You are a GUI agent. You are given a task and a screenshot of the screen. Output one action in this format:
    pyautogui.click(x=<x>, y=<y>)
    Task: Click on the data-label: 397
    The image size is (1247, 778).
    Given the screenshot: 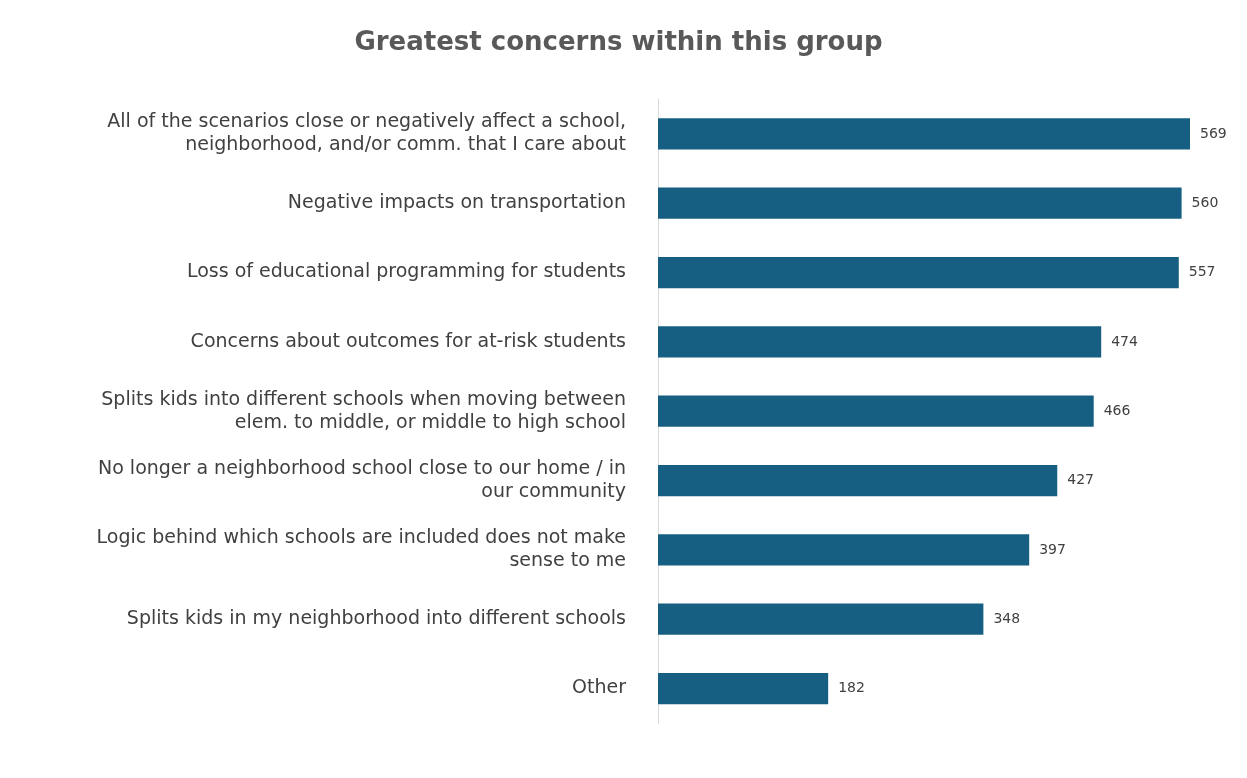 What is the action you would take?
    pyautogui.click(x=1052, y=548)
    